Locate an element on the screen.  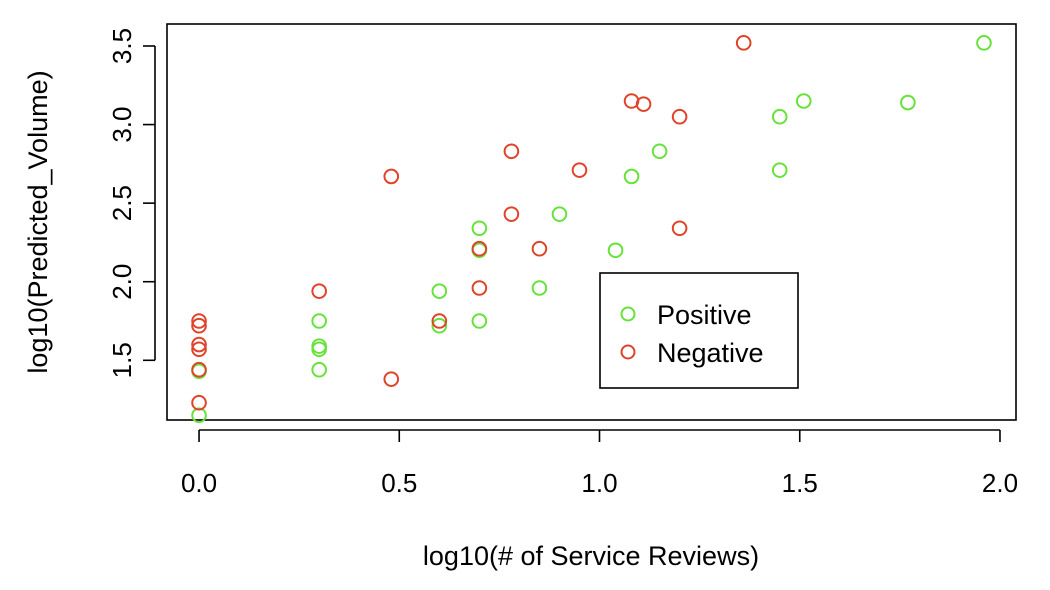
y-tick-label: 2.0 is located at coordinates (122, 282).